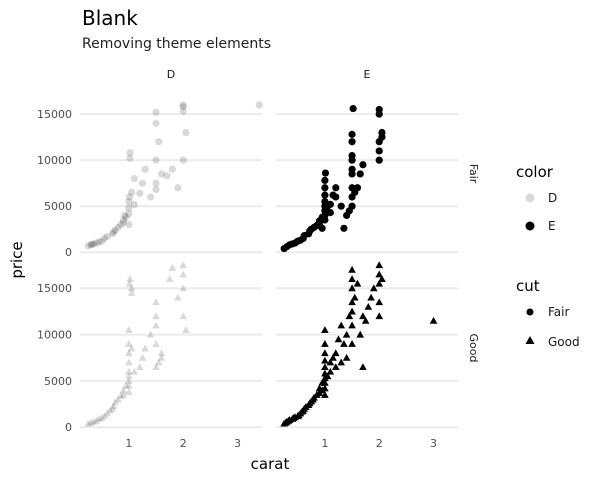 The image size is (600, 484). Describe the element at coordinates (176, 44) in the screenshot. I see `chart-subtitle: Removing theme elements` at that location.